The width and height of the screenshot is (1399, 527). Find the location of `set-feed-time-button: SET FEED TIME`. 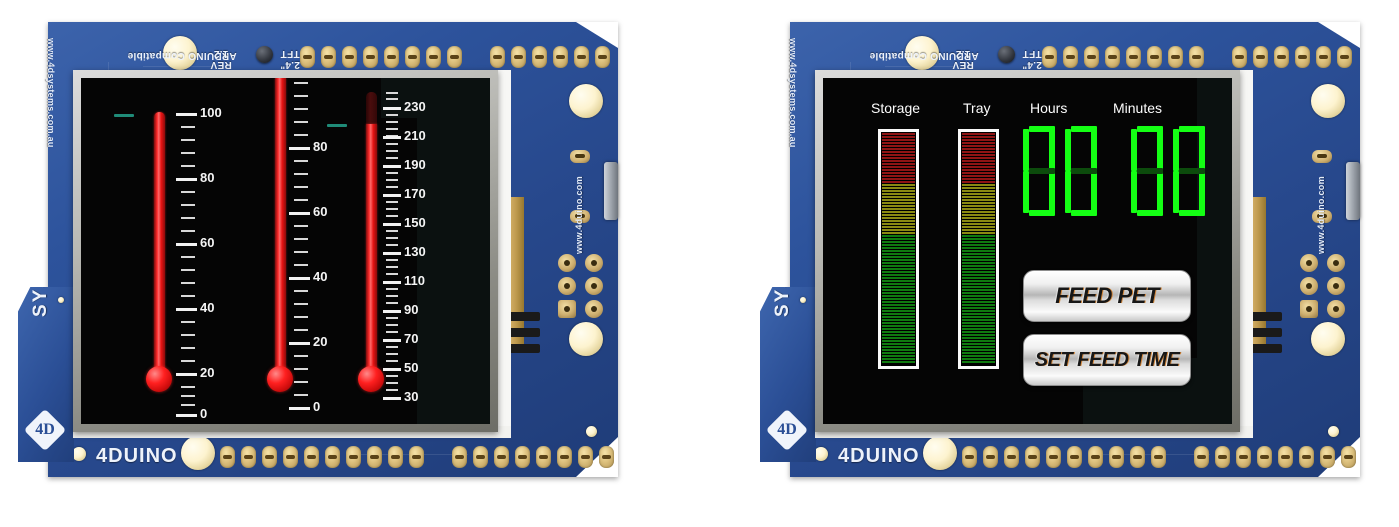

set-feed-time-button: SET FEED TIME is located at coordinates (1107, 360).